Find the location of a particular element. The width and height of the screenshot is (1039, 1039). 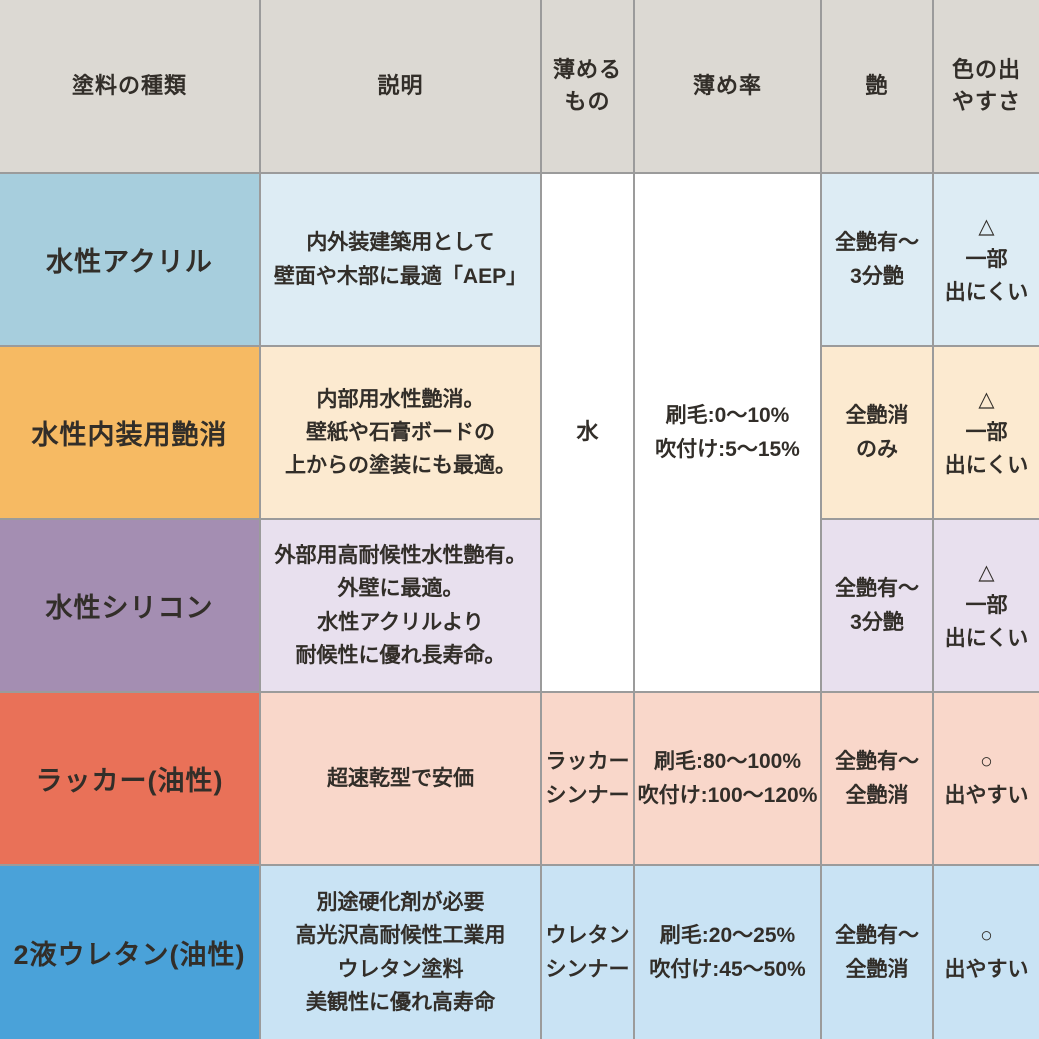

paint-name-cell: 水性アクリル is located at coordinates (130, 259).